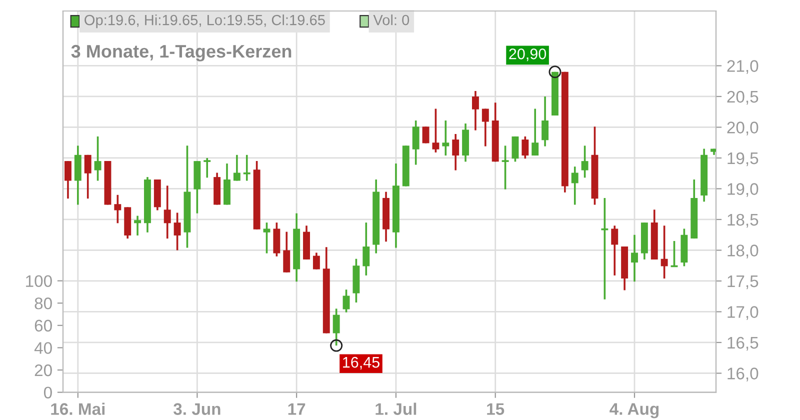 The image size is (800, 420). Describe the element at coordinates (743, 283) in the screenshot. I see `y2-tick-label: 17,5` at that location.